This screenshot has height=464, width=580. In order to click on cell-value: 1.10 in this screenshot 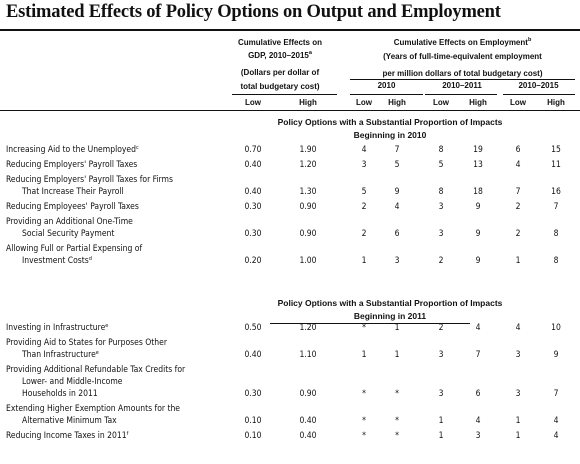, I will do `click(308, 355)`.